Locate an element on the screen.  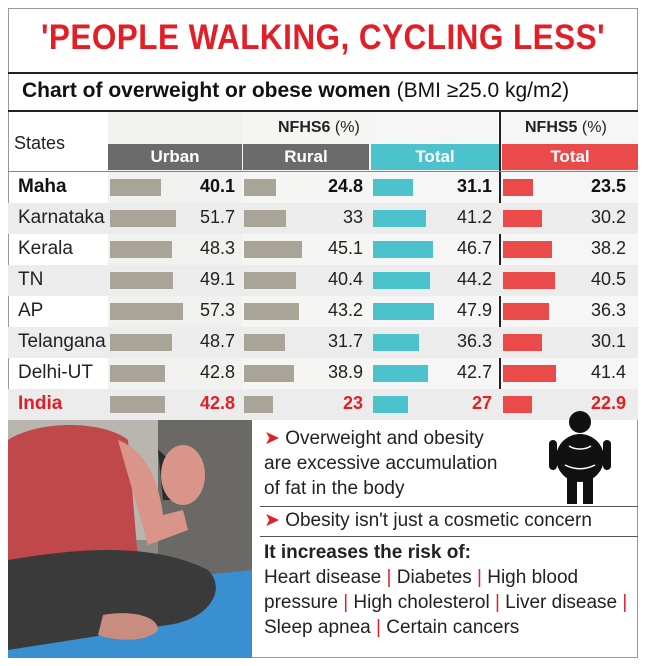
meditating-woman-illustration is located at coordinates (130, 539).